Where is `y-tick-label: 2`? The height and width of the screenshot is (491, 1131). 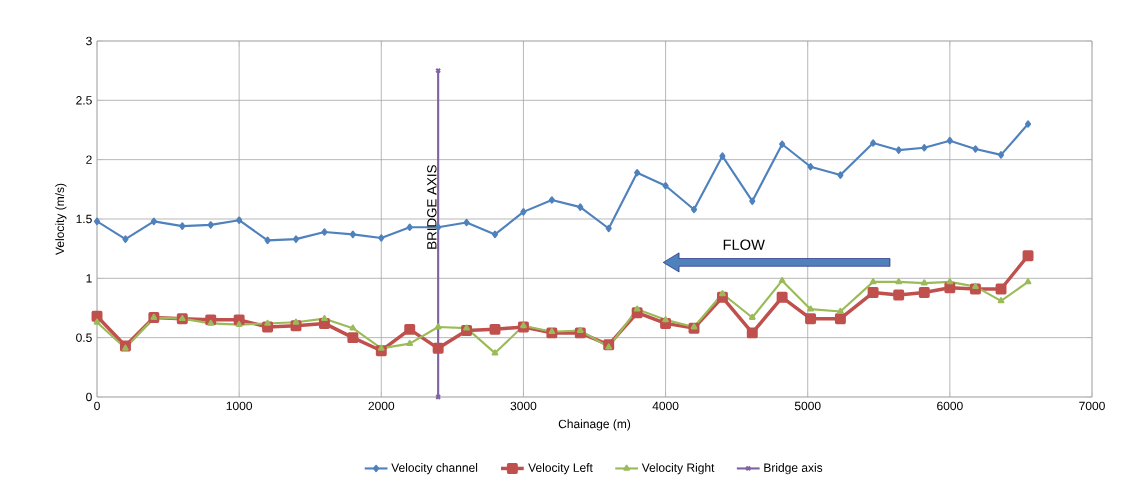
y-tick-label: 2 is located at coordinates (89, 159).